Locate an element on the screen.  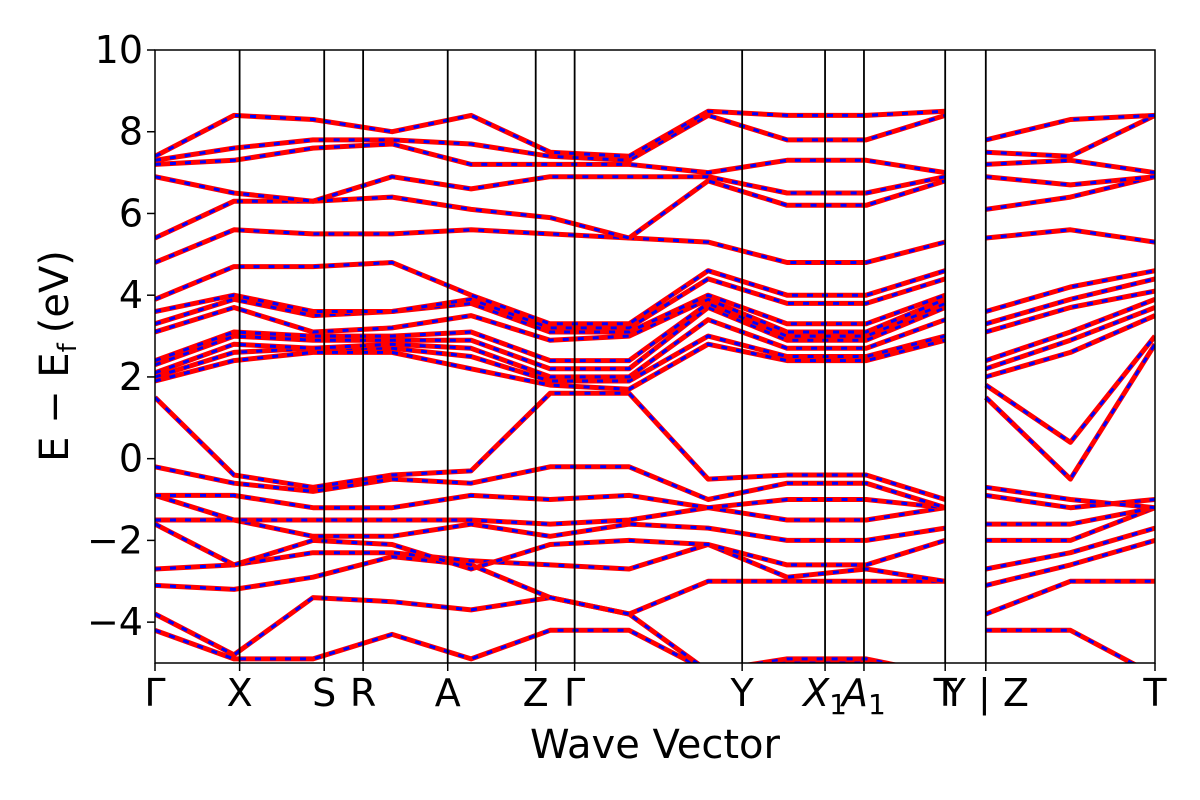
x-tick-label-11: Y | Z is located at coordinates (985, 693).